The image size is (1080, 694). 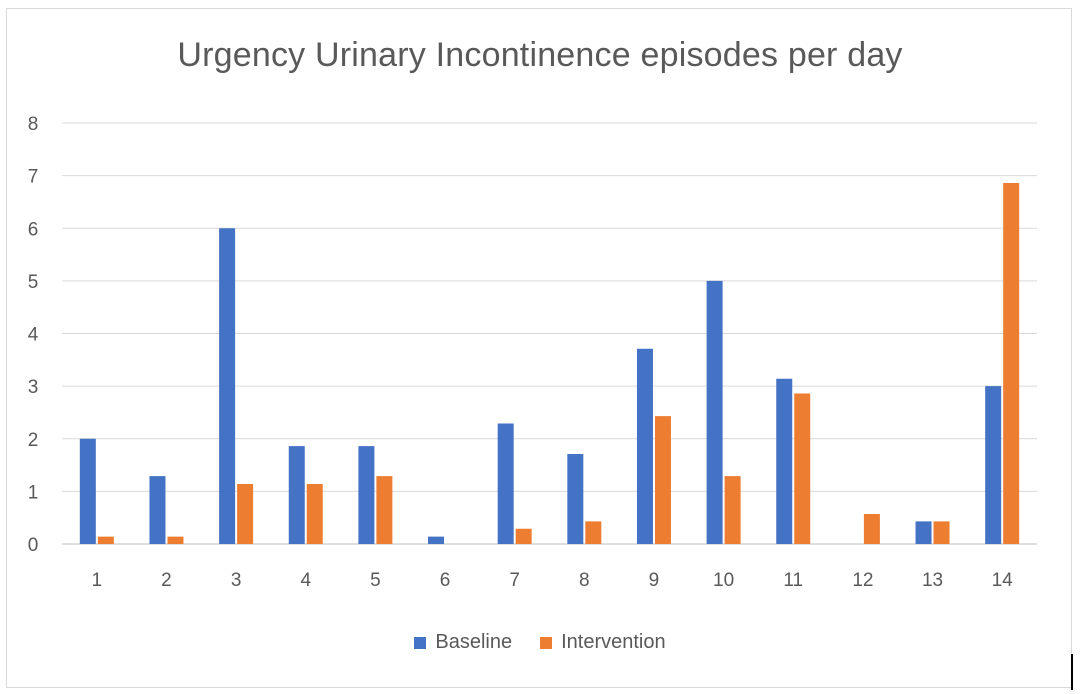 I want to click on y-tick-label: 4, so click(x=33, y=335).